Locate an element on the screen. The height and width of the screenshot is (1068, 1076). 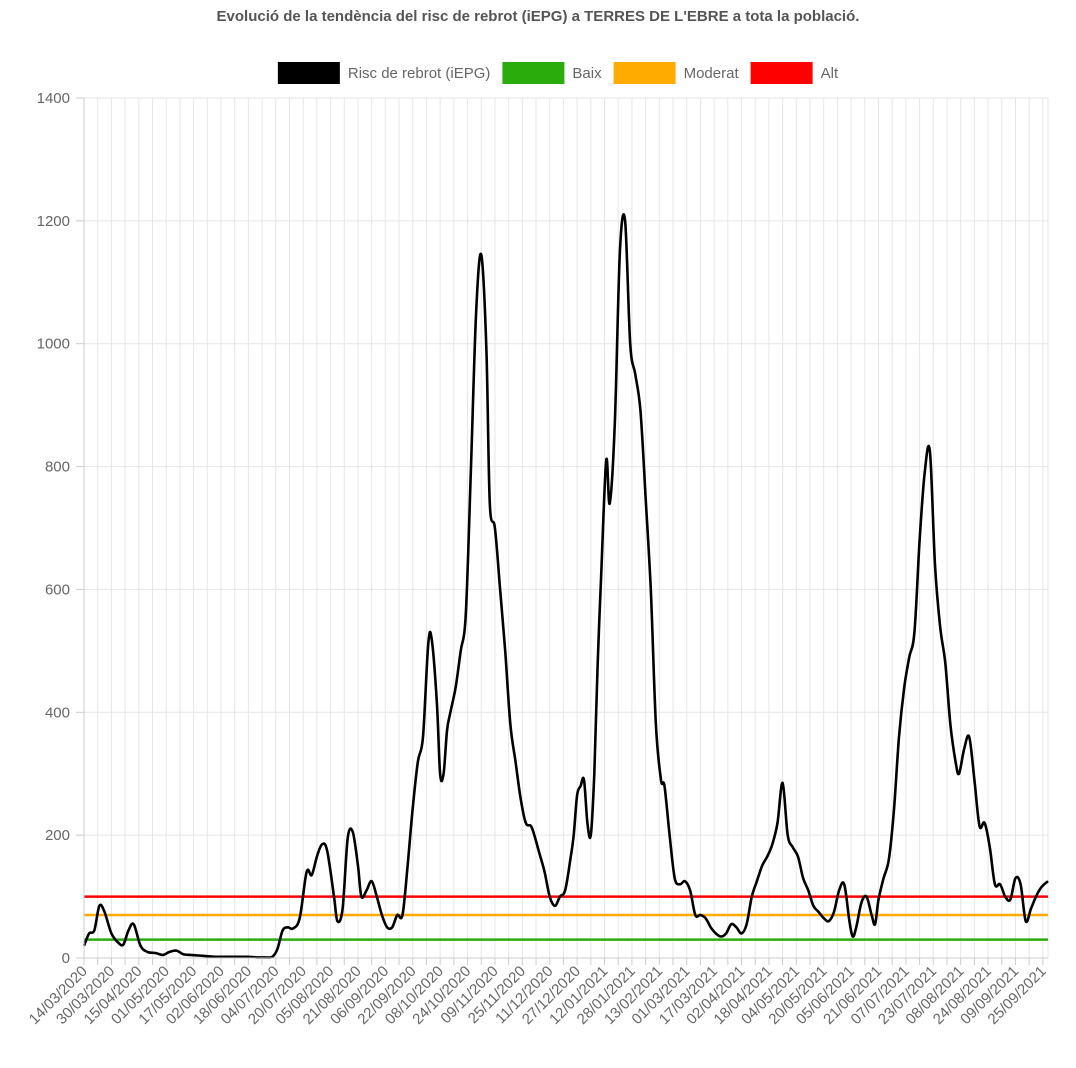
y-tick-label: 1400 is located at coordinates (53, 98).